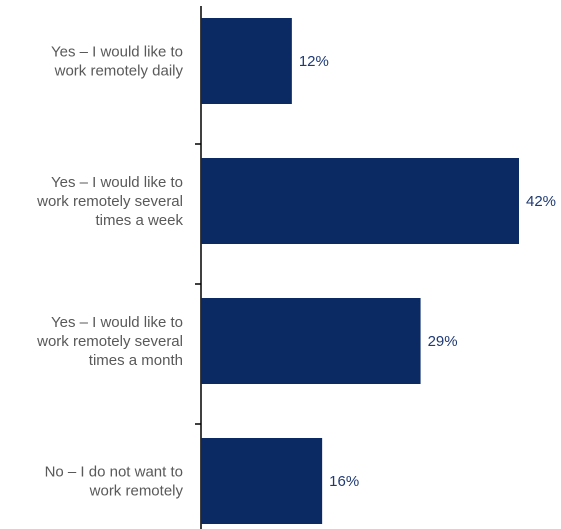 This screenshot has width=561, height=529. I want to click on y-axis-ticks, so click(198, 284).